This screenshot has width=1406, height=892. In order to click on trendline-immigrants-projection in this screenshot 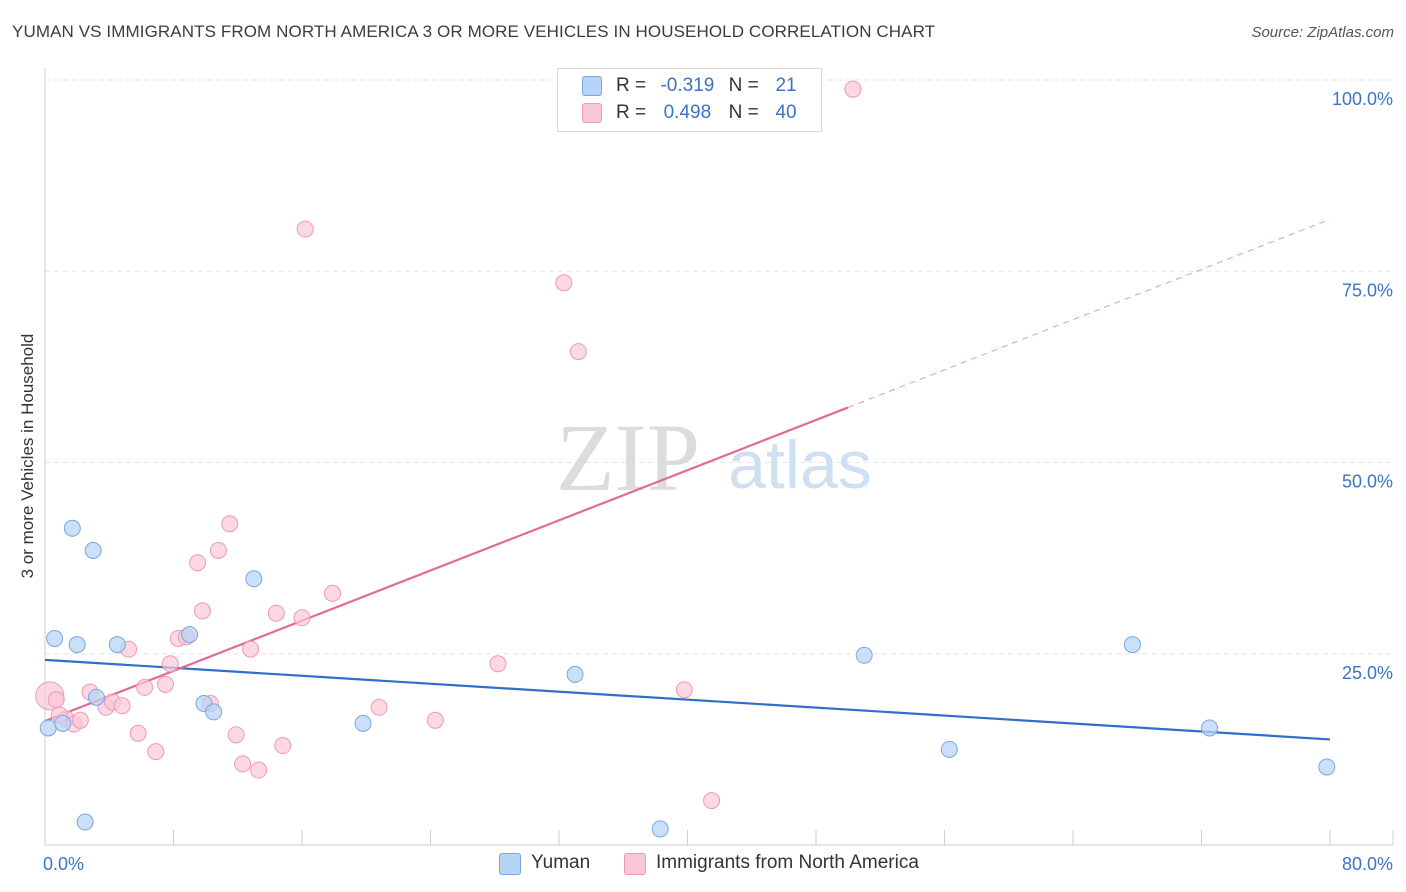, I will do `click(1089, 313)`.